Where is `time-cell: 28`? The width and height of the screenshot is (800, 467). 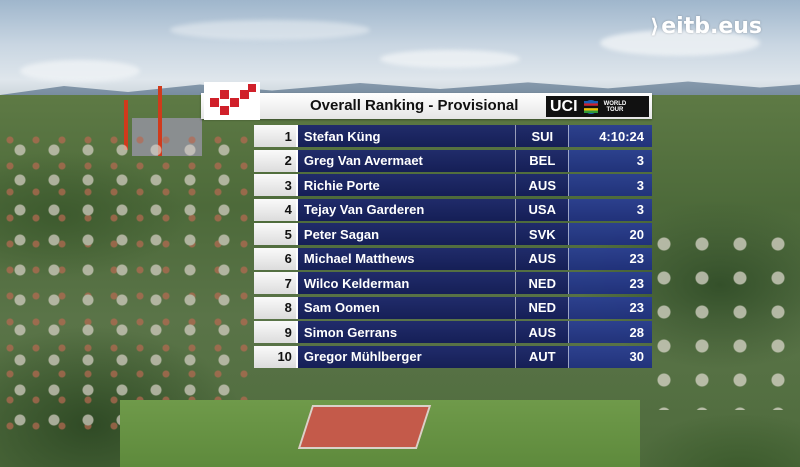 time-cell: 28 is located at coordinates (610, 332).